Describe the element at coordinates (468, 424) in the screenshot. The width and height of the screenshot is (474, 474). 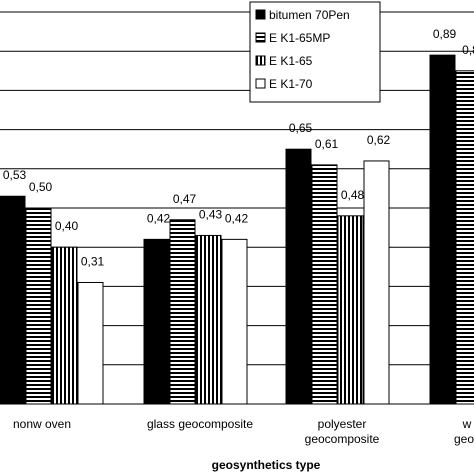
I see `category-label: w i` at that location.